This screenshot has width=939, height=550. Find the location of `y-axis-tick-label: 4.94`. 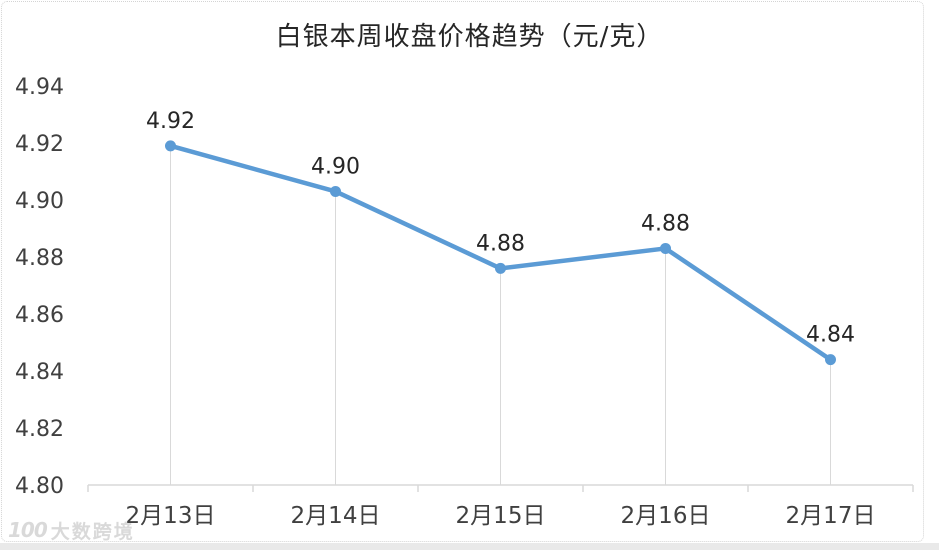

y-axis-tick-label: 4.94 is located at coordinates (39, 87).